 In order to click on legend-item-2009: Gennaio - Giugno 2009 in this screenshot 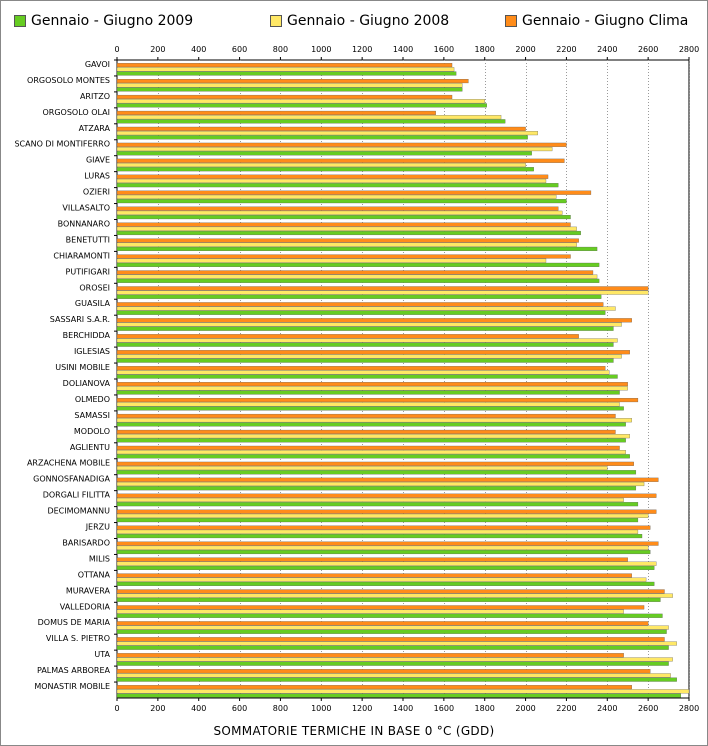, I will do `click(103, 21)`.